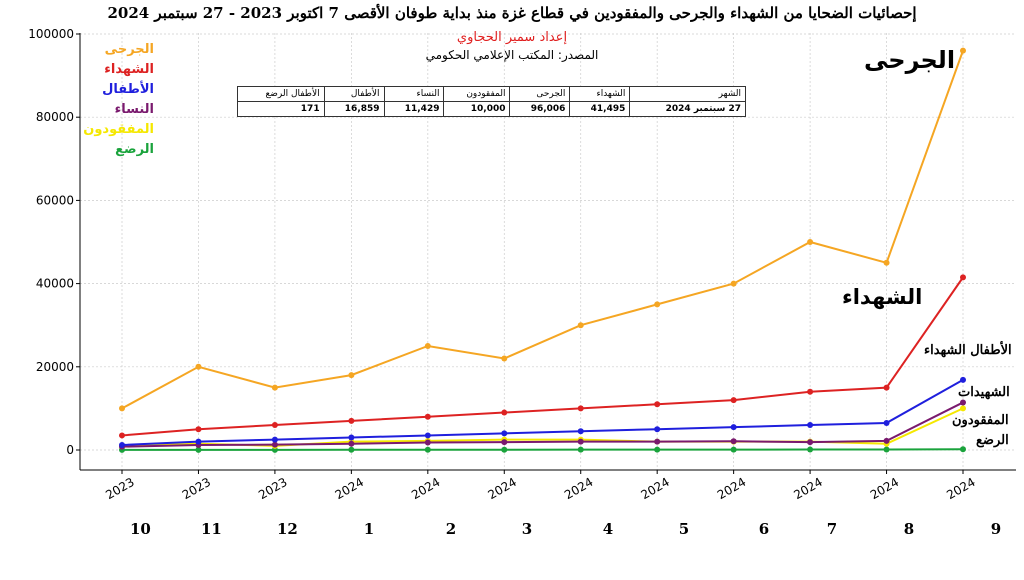 This screenshot has height=580, width=1024. Describe the element at coordinates (55, 367) in the screenshot. I see `y-tick-label: 20000` at that location.